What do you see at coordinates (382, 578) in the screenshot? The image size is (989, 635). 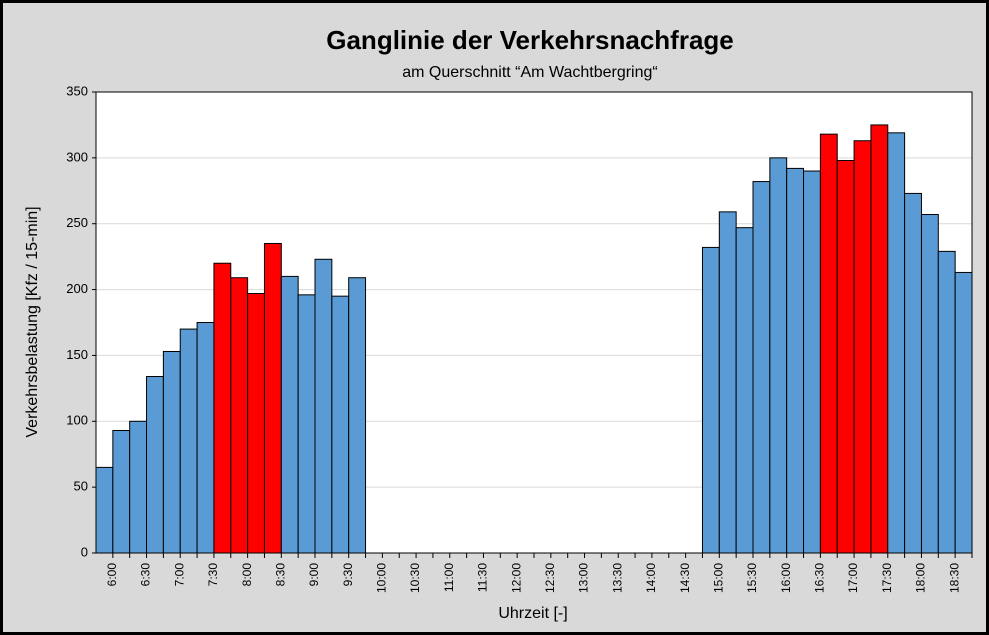 I see `x-tick-label: 10:00` at bounding box center [382, 578].